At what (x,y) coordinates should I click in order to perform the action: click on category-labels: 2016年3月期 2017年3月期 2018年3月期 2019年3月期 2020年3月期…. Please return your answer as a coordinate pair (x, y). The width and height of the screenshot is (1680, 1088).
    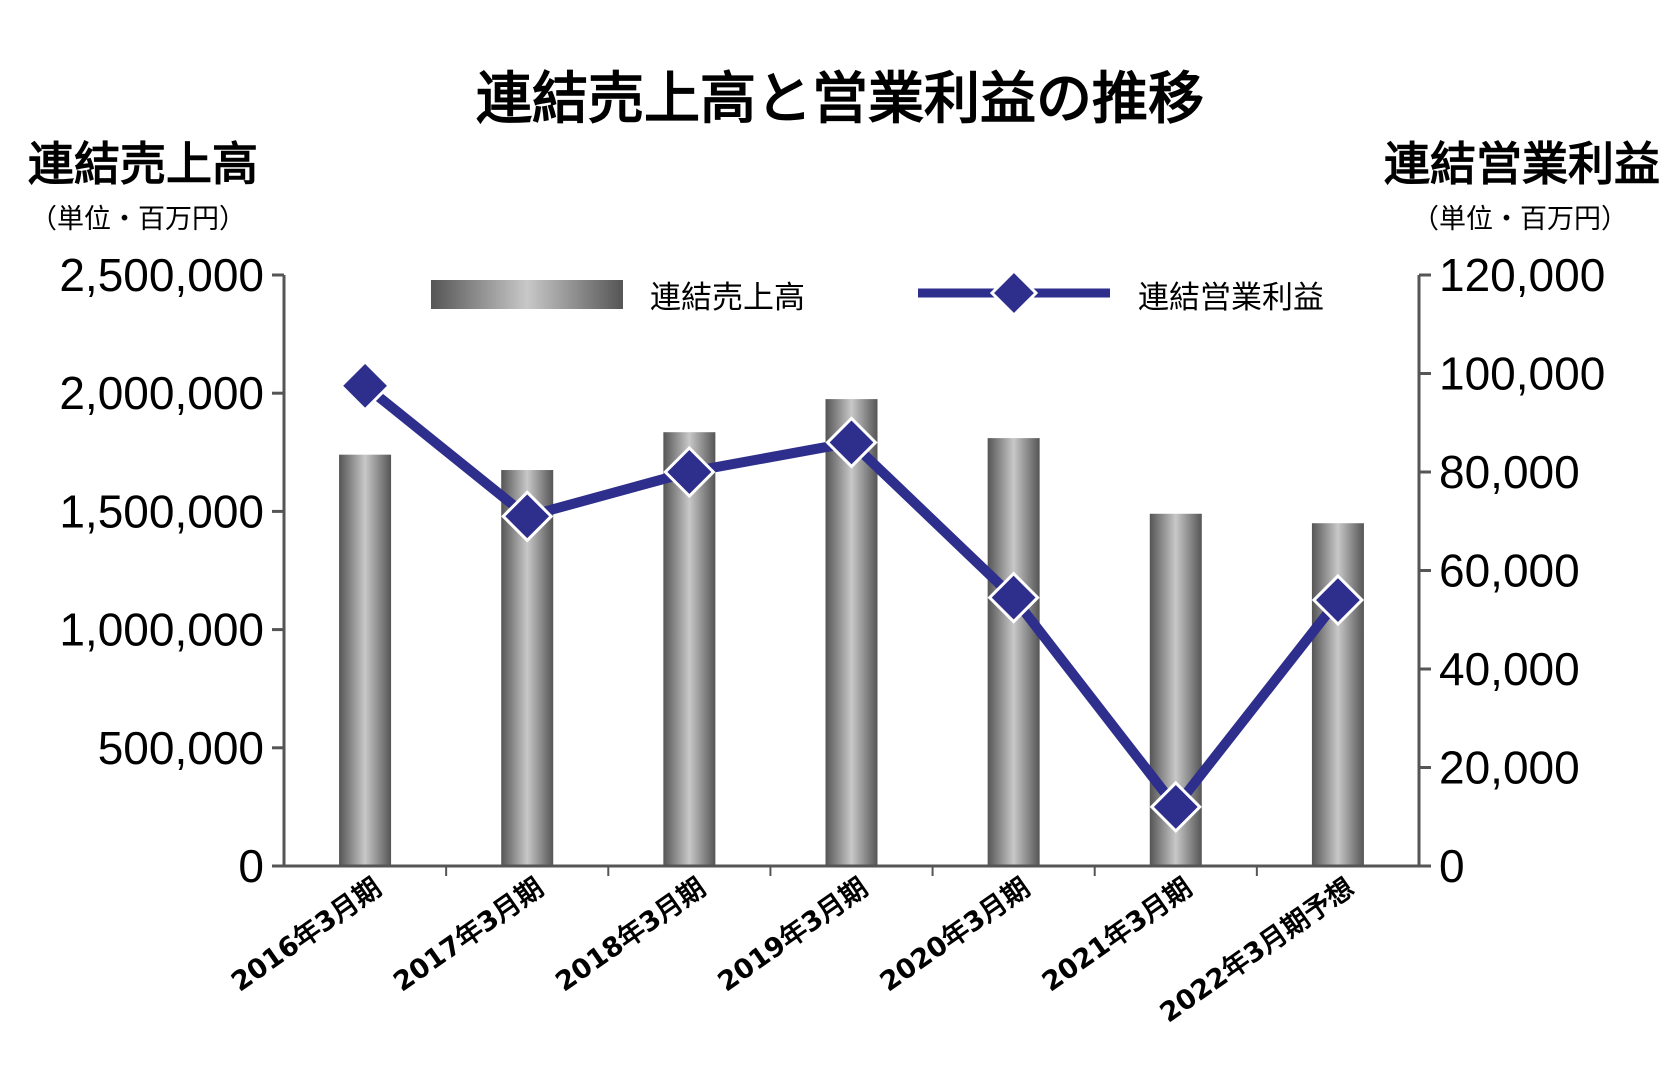
    Looking at the image, I should click on (792, 951).